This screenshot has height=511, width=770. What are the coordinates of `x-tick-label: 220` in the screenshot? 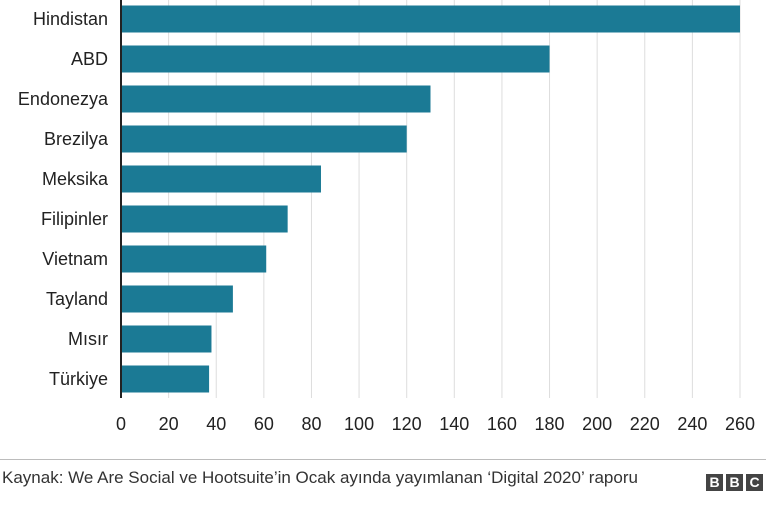 It's located at (645, 424).